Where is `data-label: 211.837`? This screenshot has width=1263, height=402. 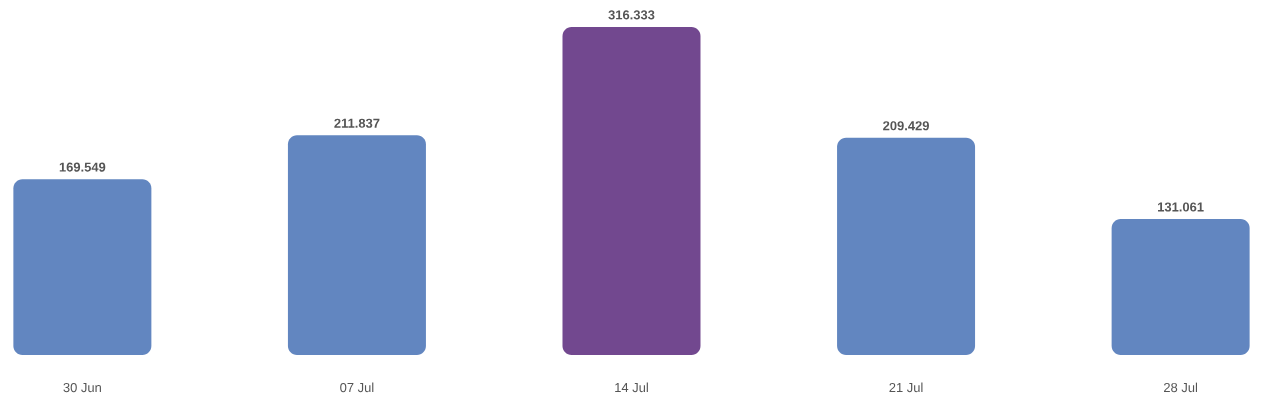
data-label: 211.837 is located at coordinates (357, 123).